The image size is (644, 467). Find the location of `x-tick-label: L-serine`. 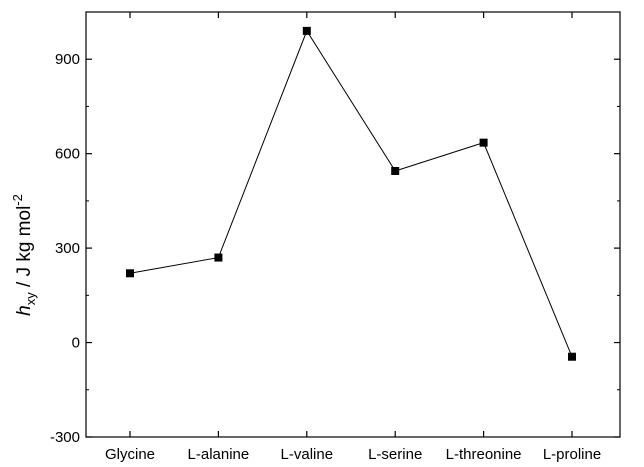

x-tick-label: L-serine is located at coordinates (395, 454).